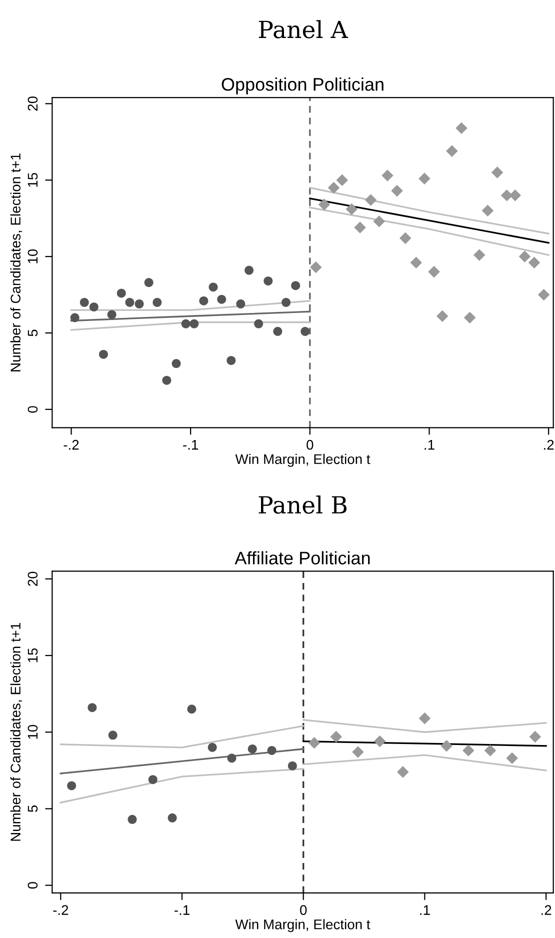  Describe the element at coordinates (302, 557) in the screenshot. I see `chart-subtitle: Affiliate Politician` at that location.